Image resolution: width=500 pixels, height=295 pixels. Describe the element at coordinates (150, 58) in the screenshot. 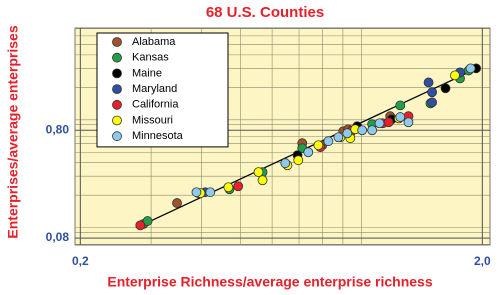

I see `legend-label: Kansas` at that location.